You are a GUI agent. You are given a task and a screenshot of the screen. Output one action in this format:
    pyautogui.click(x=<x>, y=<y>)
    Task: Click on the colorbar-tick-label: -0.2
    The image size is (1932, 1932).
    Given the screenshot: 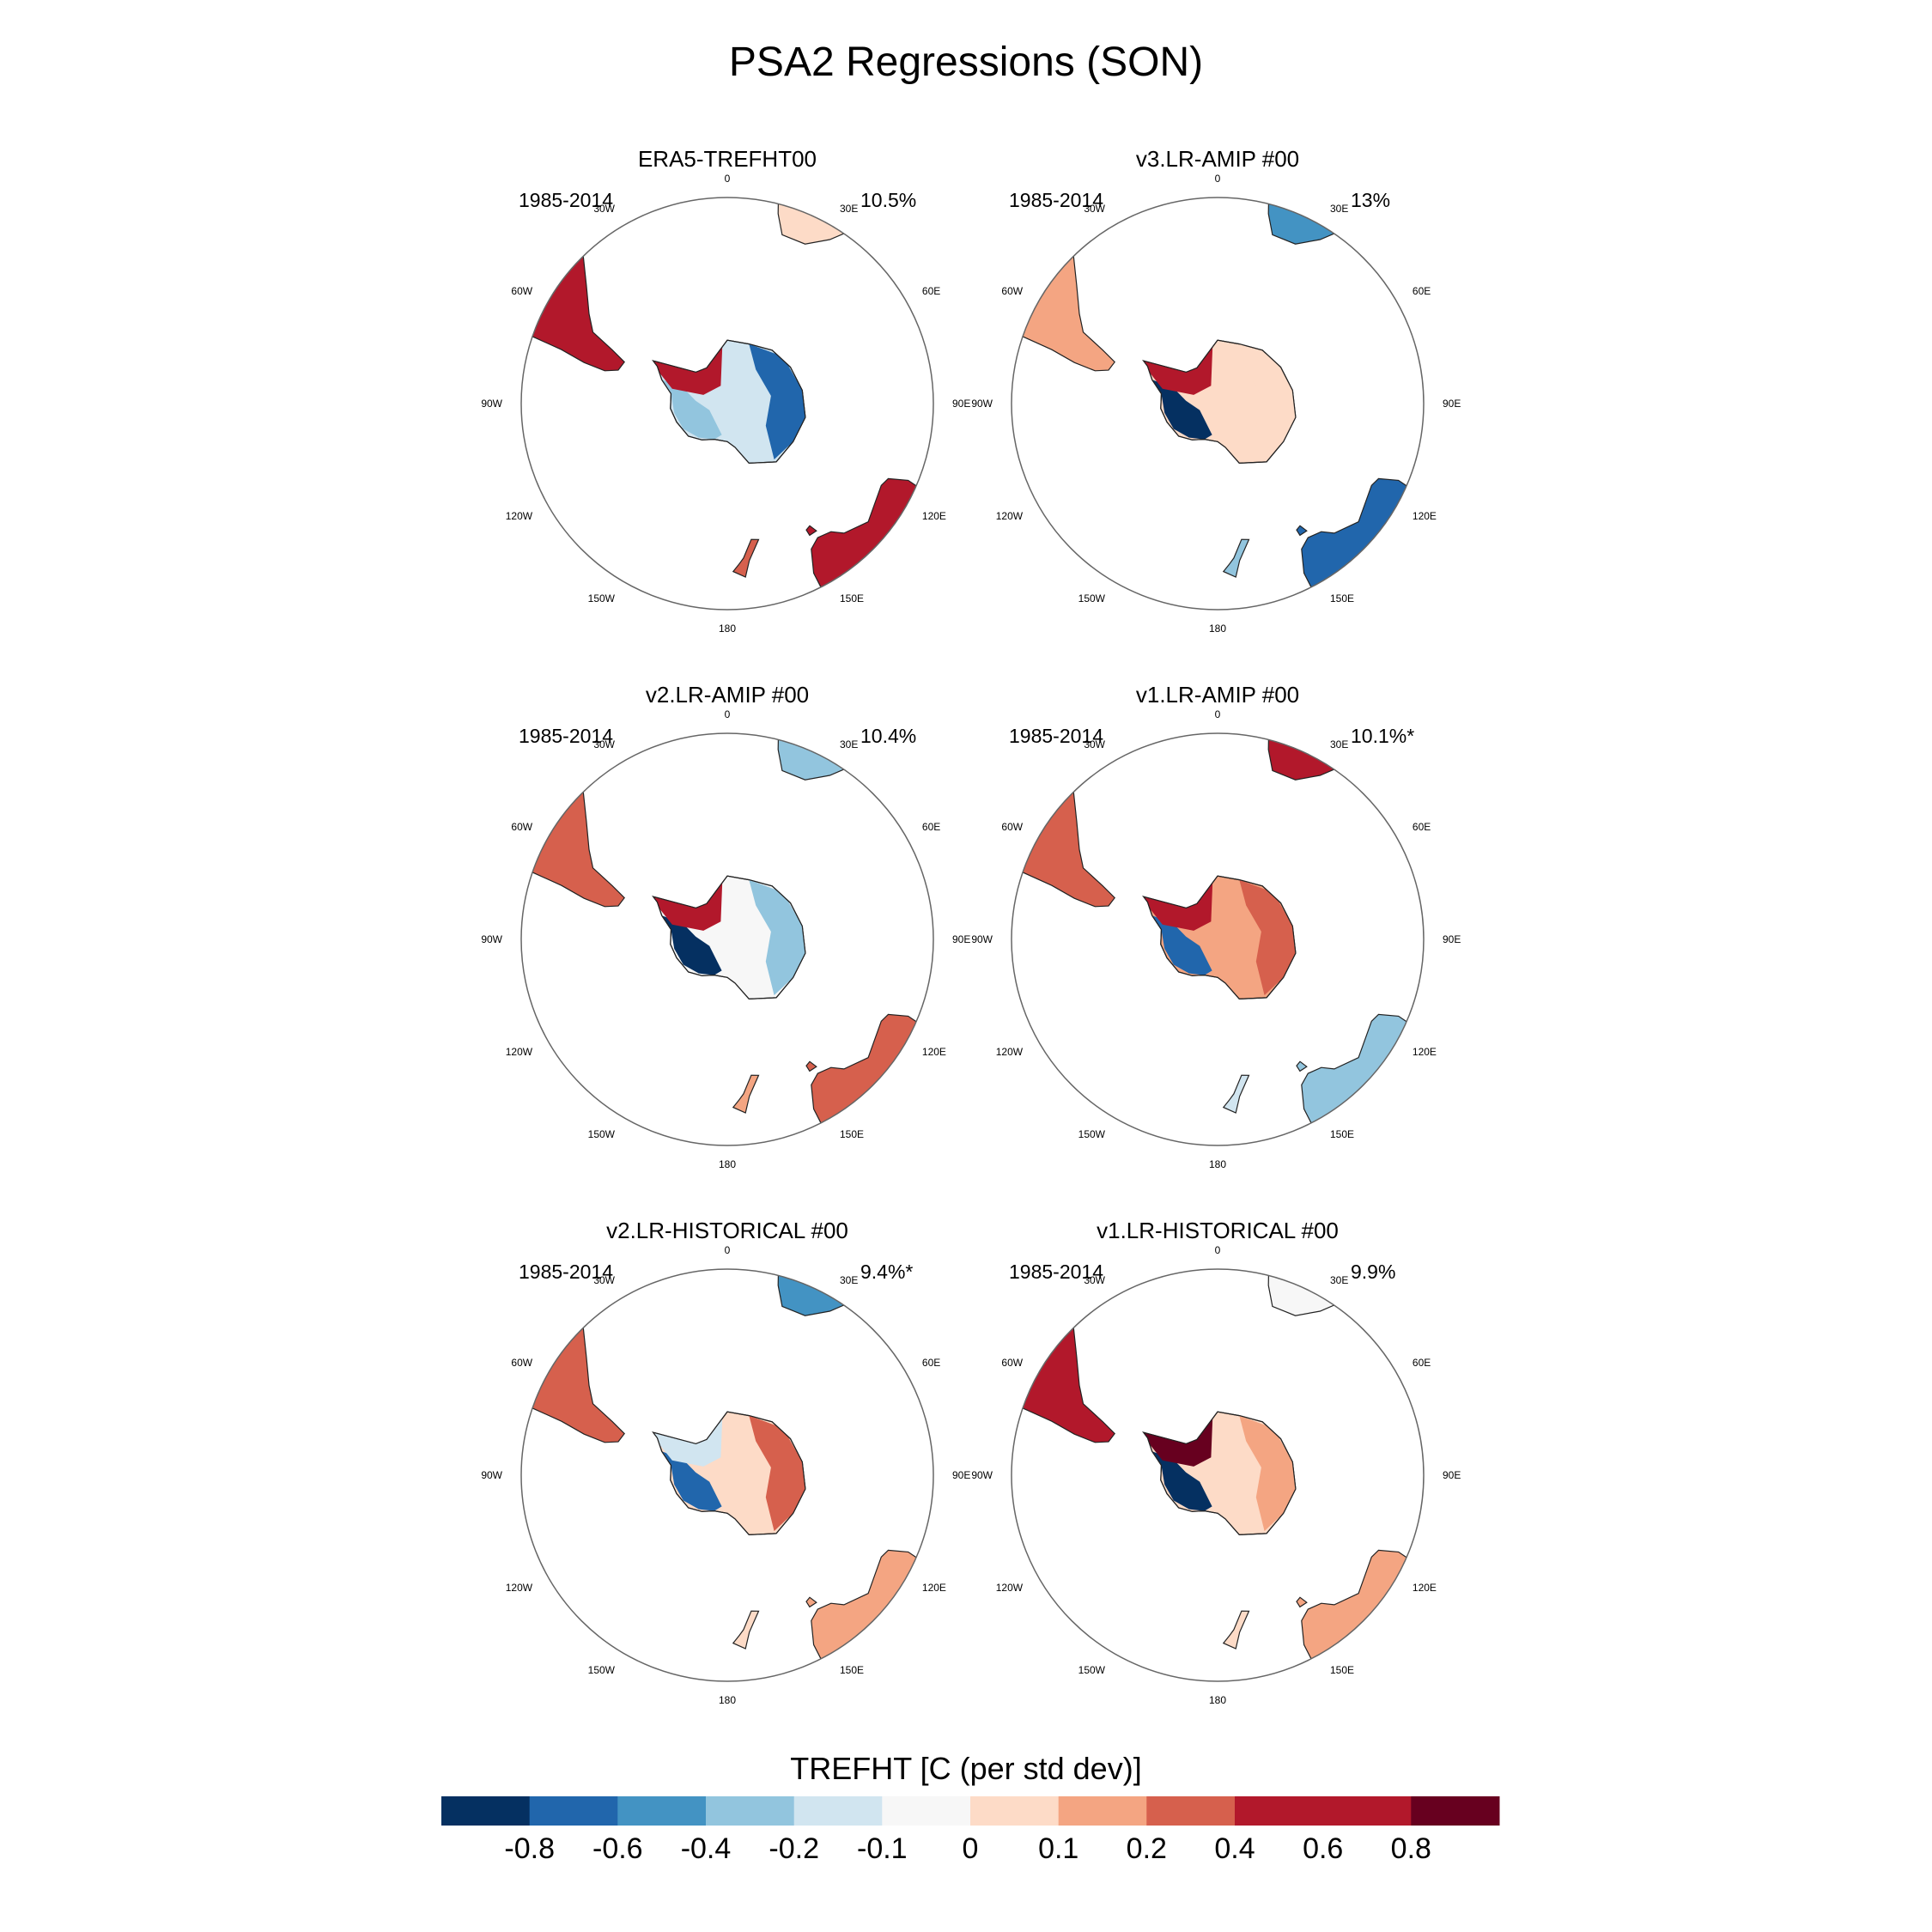 What is the action you would take?
    pyautogui.click(x=794, y=1849)
    